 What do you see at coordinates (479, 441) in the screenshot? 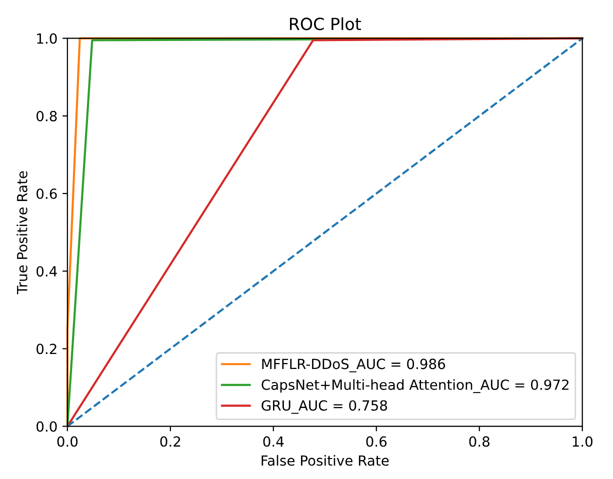
I see `x-tick-label: 0.8` at bounding box center [479, 441].